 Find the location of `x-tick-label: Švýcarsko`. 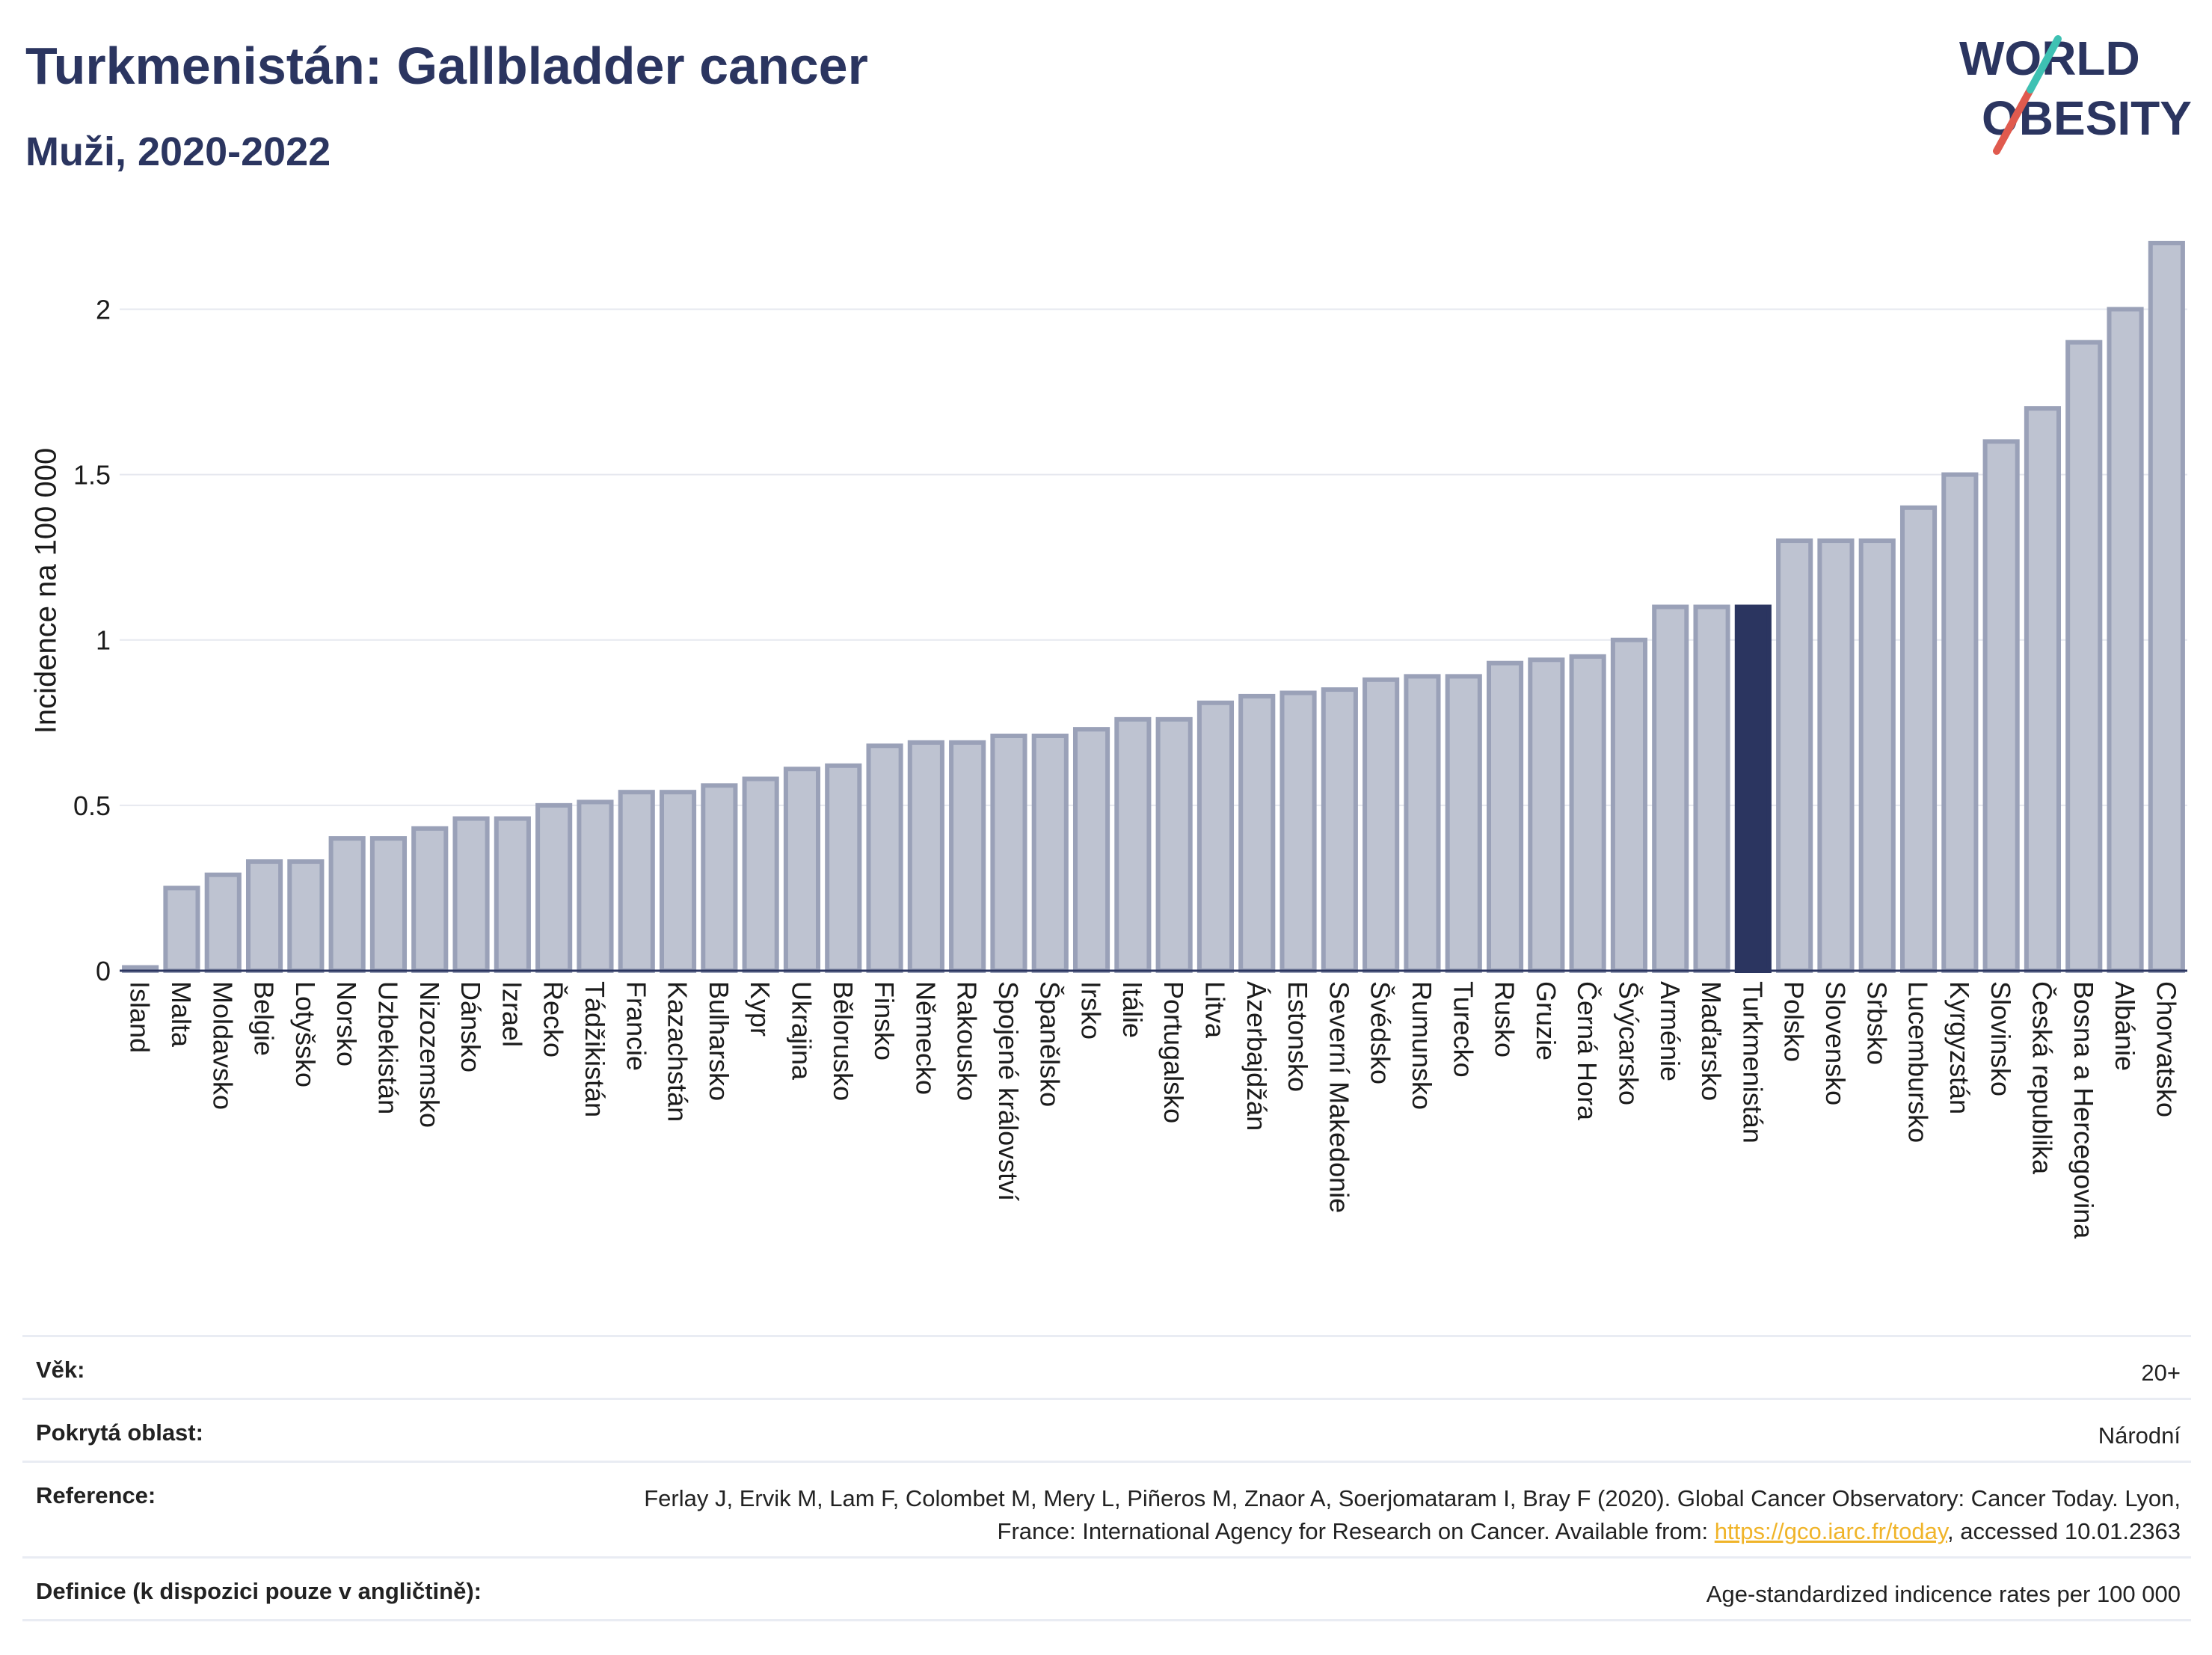

x-tick-label: Švýcarsko is located at coordinates (1628, 1043).